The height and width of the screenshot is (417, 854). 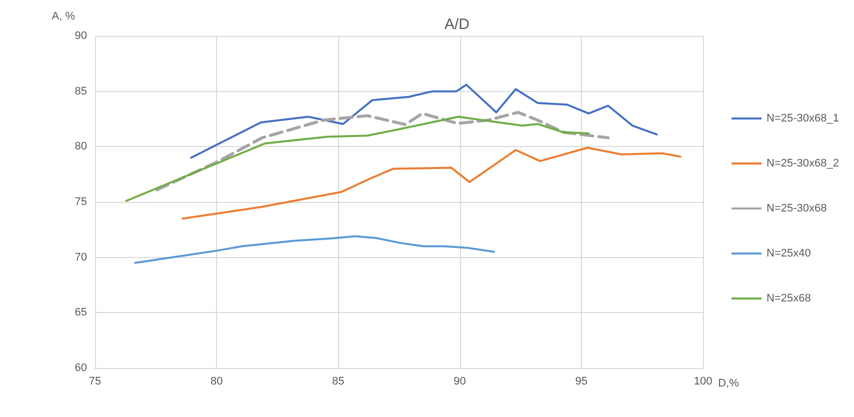 I want to click on x-axis-title: D,%, so click(x=729, y=384).